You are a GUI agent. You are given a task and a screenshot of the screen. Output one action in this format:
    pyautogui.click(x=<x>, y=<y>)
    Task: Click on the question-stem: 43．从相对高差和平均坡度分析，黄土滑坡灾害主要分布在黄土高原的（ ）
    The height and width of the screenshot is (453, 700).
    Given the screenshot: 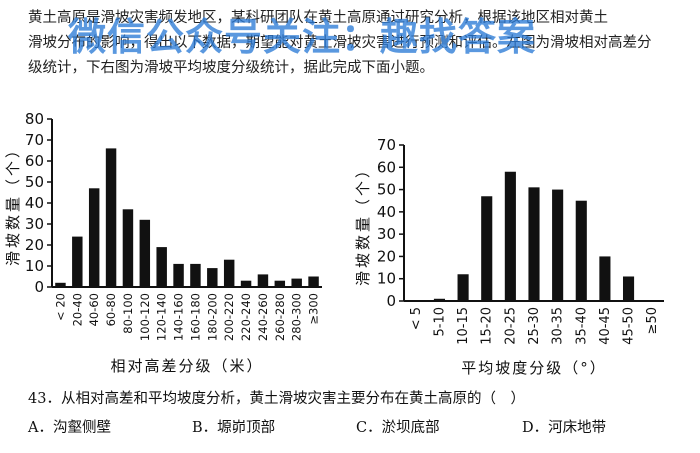 What is the action you would take?
    pyautogui.click(x=276, y=399)
    